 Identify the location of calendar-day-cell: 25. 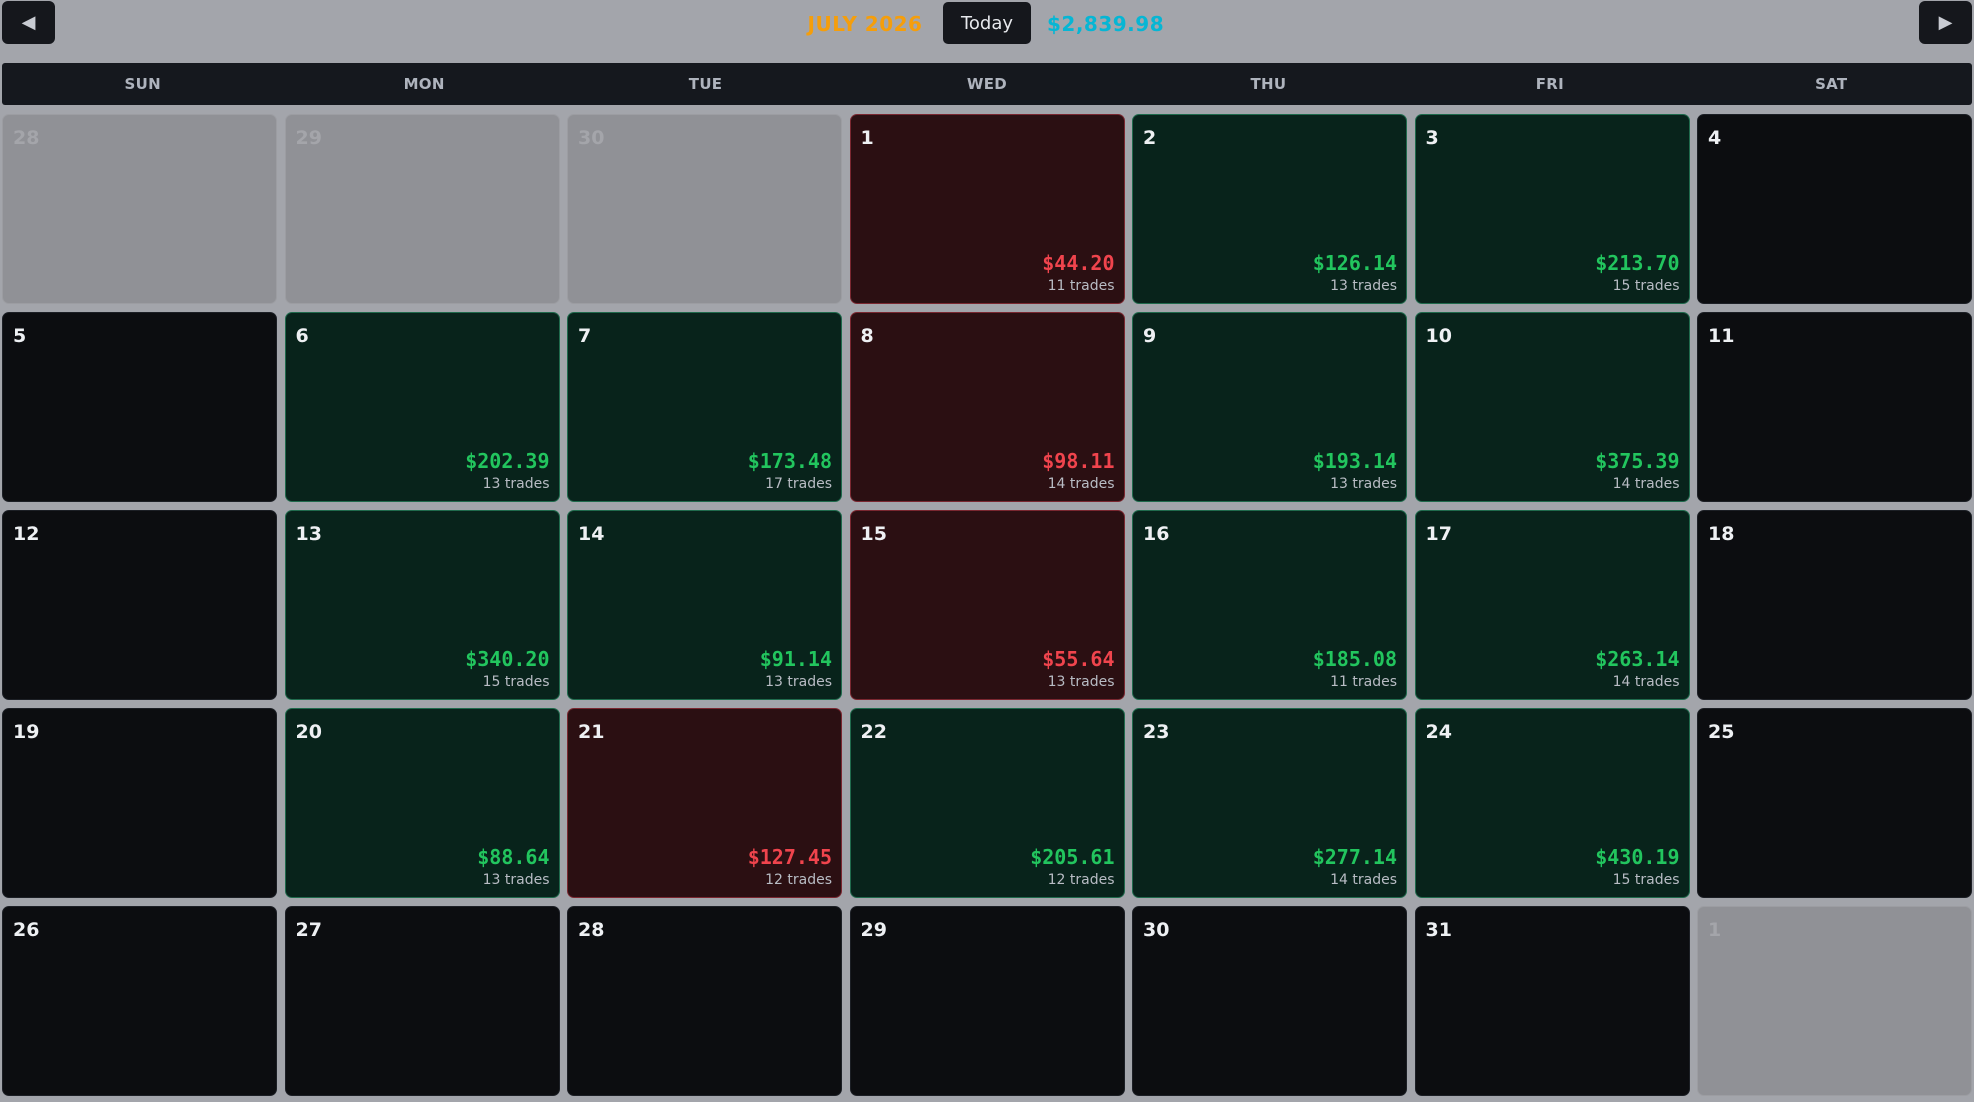
(1834, 803).